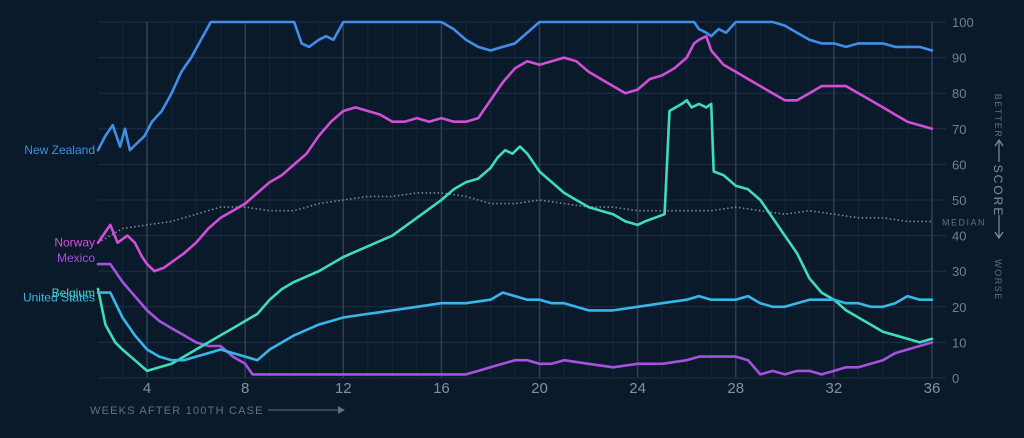 Image resolution: width=1024 pixels, height=438 pixels. Describe the element at coordinates (959, 129) in the screenshot. I see `y-tick-label: 70` at that location.